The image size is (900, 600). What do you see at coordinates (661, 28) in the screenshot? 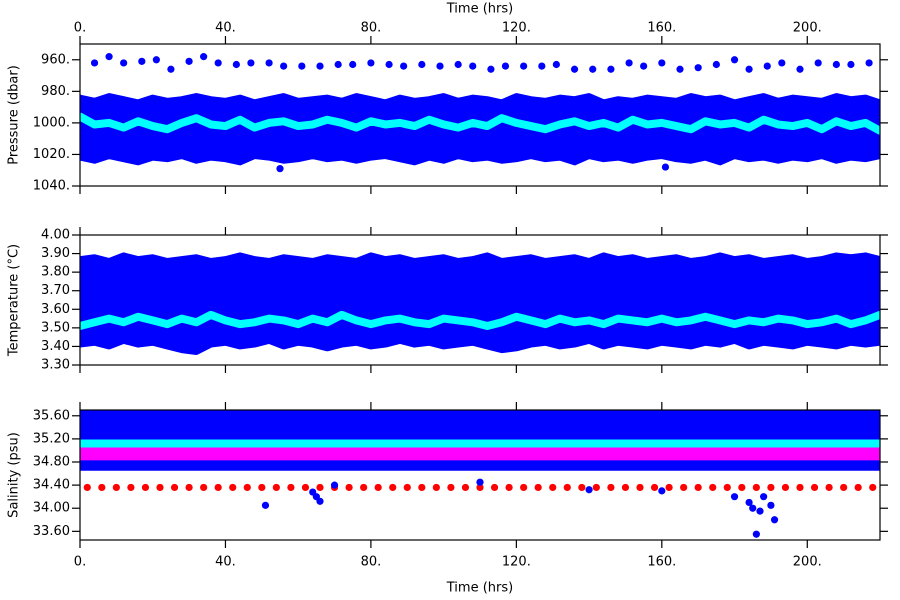
I see `x-tick-label: 160.` at bounding box center [661, 28].